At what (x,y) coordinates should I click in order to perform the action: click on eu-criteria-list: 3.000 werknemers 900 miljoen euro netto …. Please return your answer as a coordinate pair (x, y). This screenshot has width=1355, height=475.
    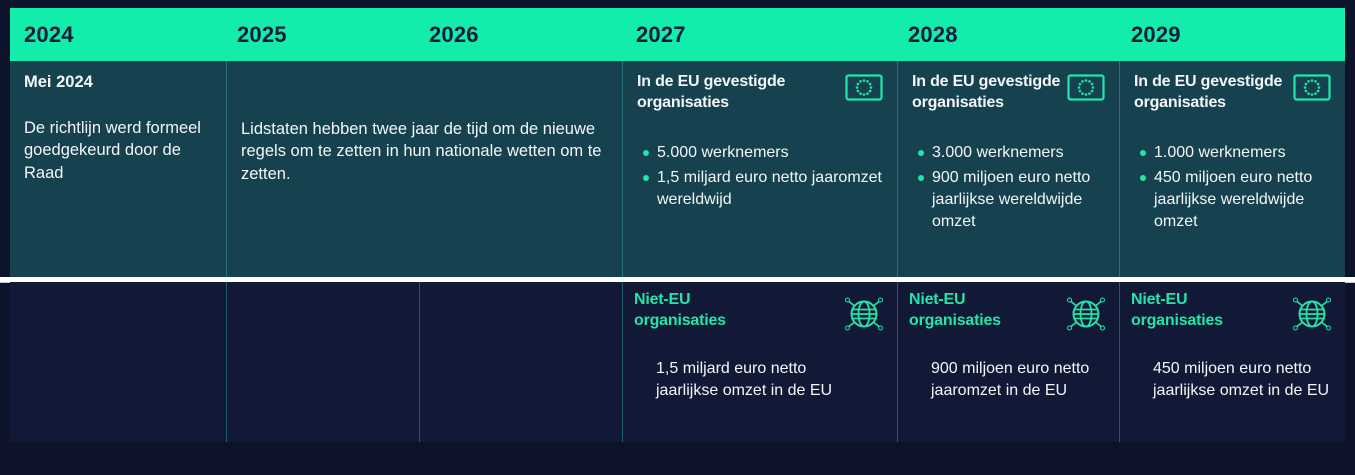
    Looking at the image, I should click on (1008, 187).